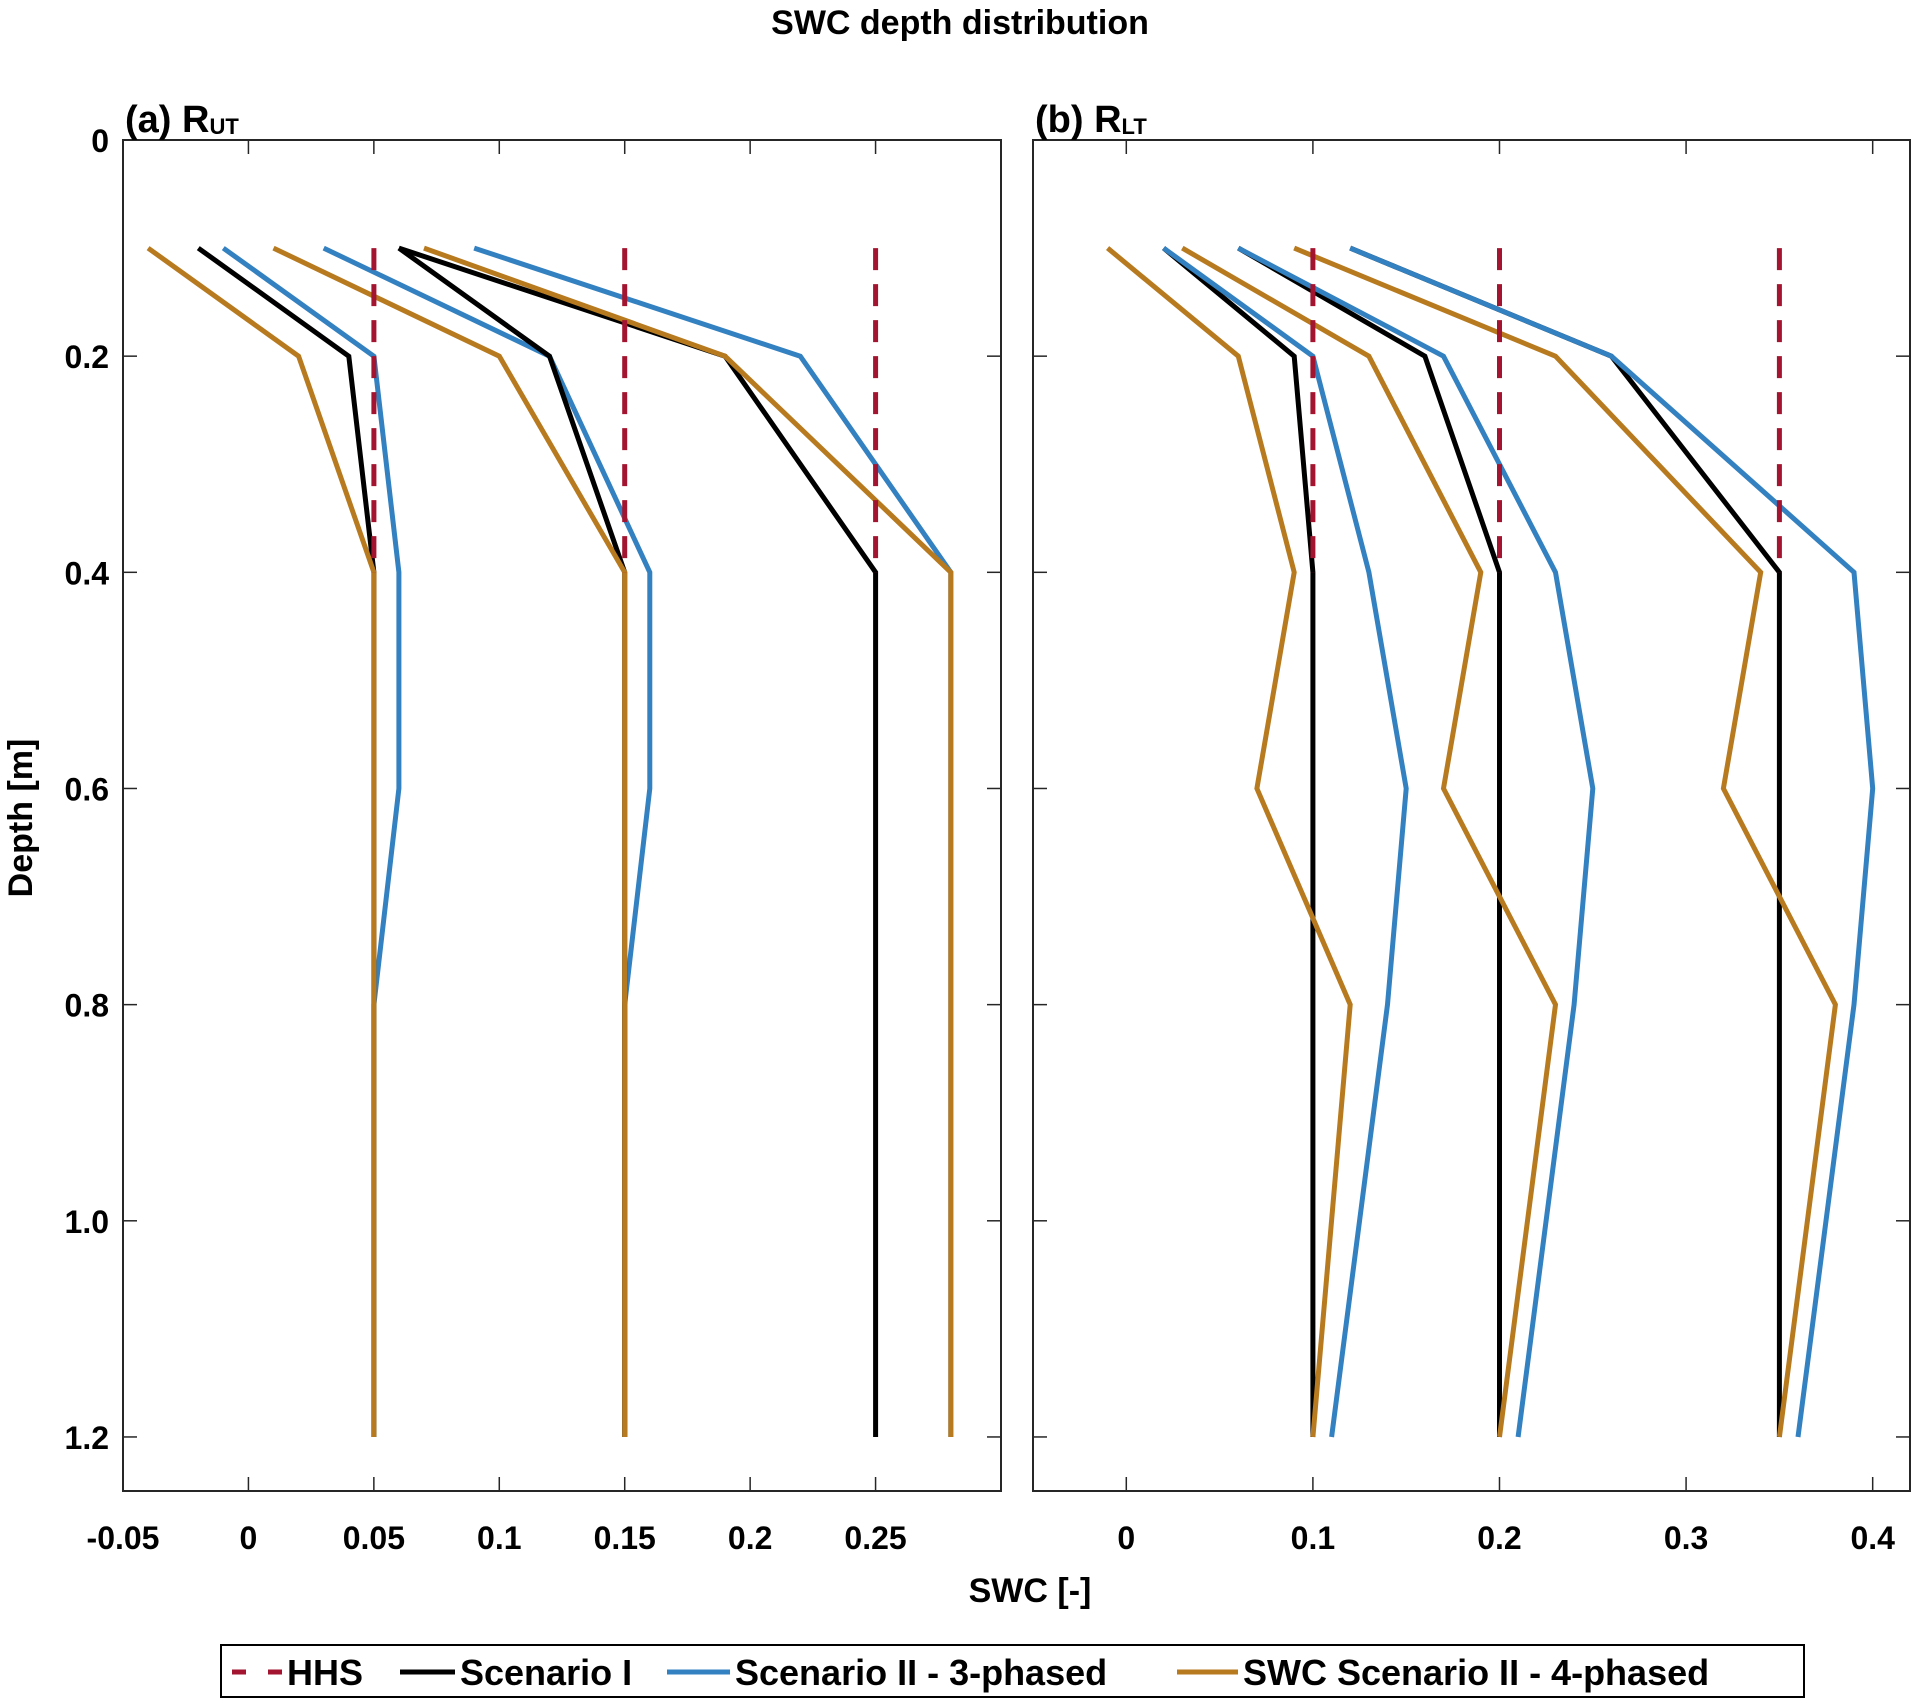 The height and width of the screenshot is (1703, 1920). Describe the element at coordinates (1030, 1591) in the screenshot. I see `x-axis-label: SWC [-]` at that location.